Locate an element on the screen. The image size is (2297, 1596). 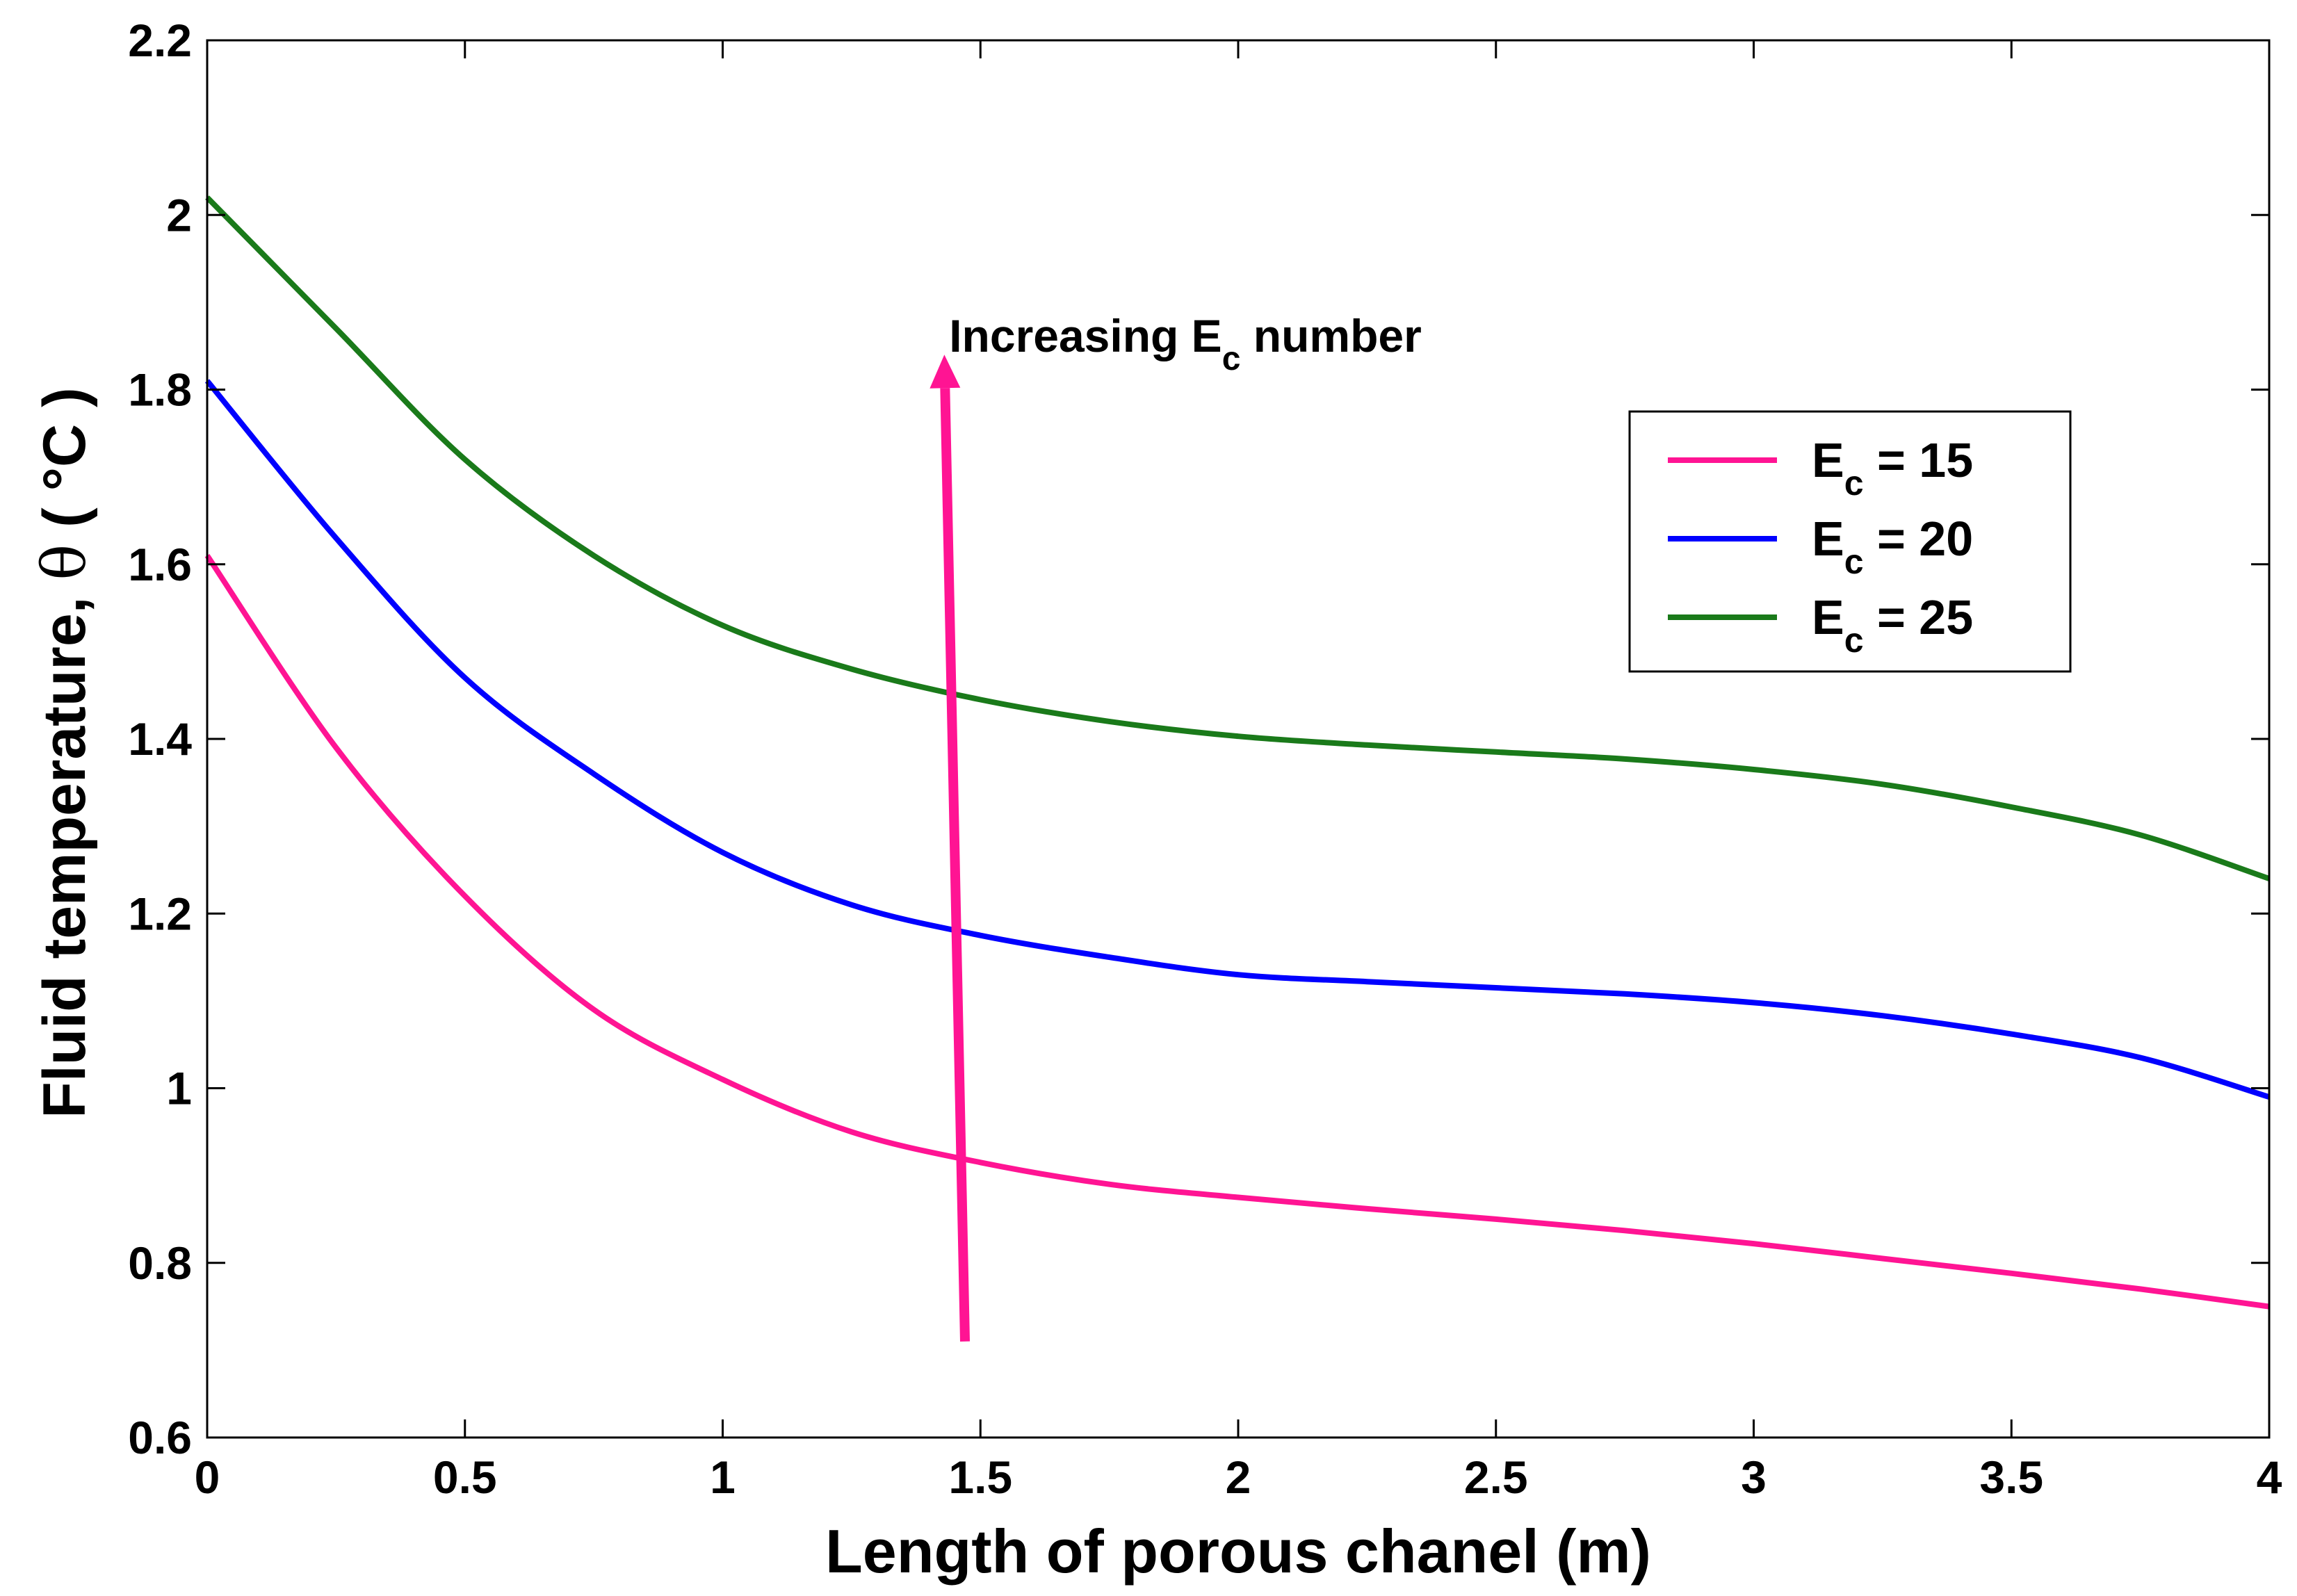
legend-label-suffix: = 25 is located at coordinates (1919, 617).